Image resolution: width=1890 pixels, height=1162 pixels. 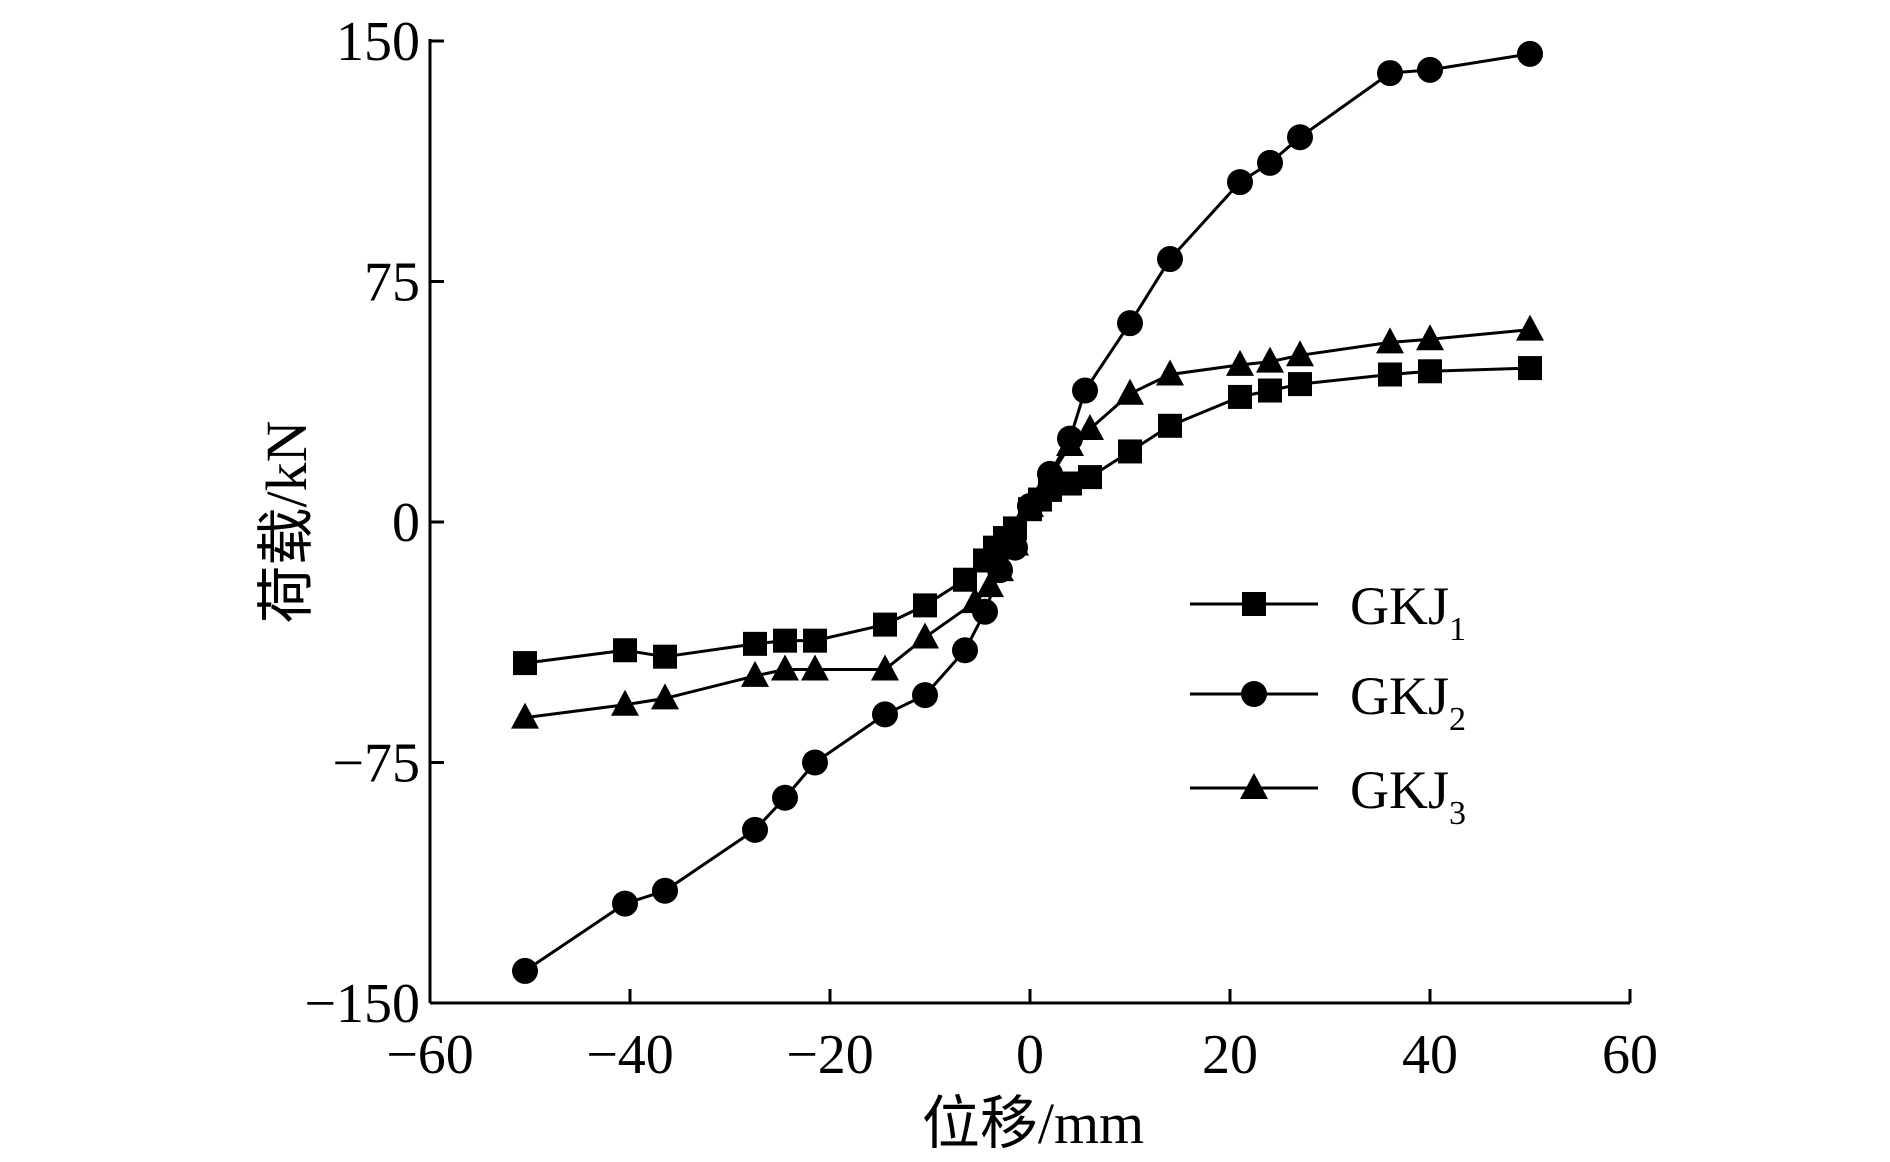 What do you see at coordinates (1457, 813) in the screenshot?
I see `legend-label-subscript: 3` at bounding box center [1457, 813].